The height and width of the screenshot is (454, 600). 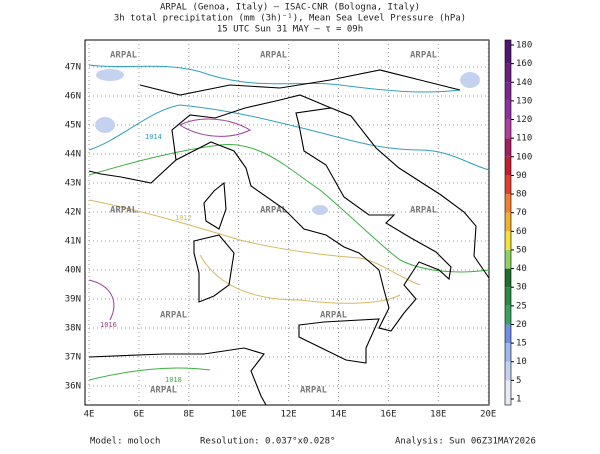 I want to click on colorbar-label: 25, so click(x=521, y=306).